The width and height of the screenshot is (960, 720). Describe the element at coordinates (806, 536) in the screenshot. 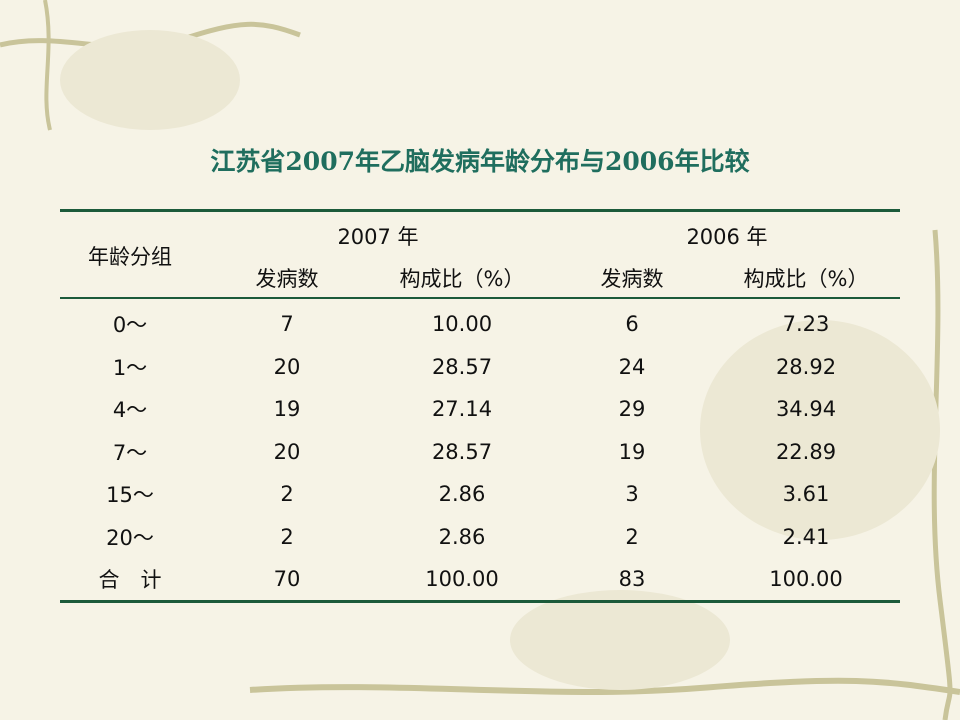

I see `table-cell: 2.41` at that location.